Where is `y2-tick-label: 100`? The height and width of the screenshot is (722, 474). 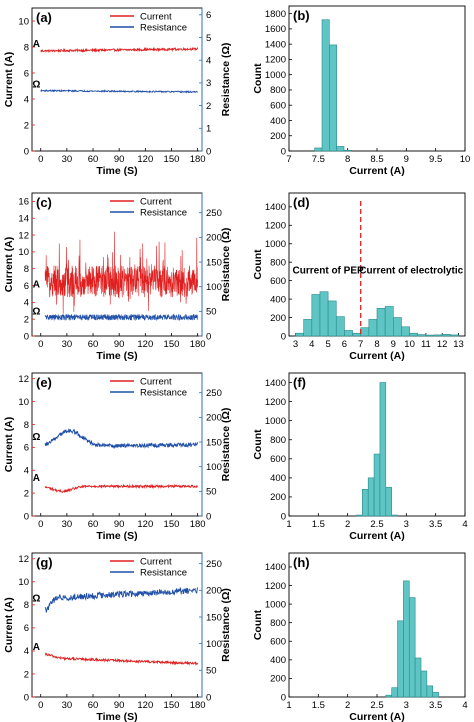
y2-tick-label: 100 is located at coordinates (214, 467).